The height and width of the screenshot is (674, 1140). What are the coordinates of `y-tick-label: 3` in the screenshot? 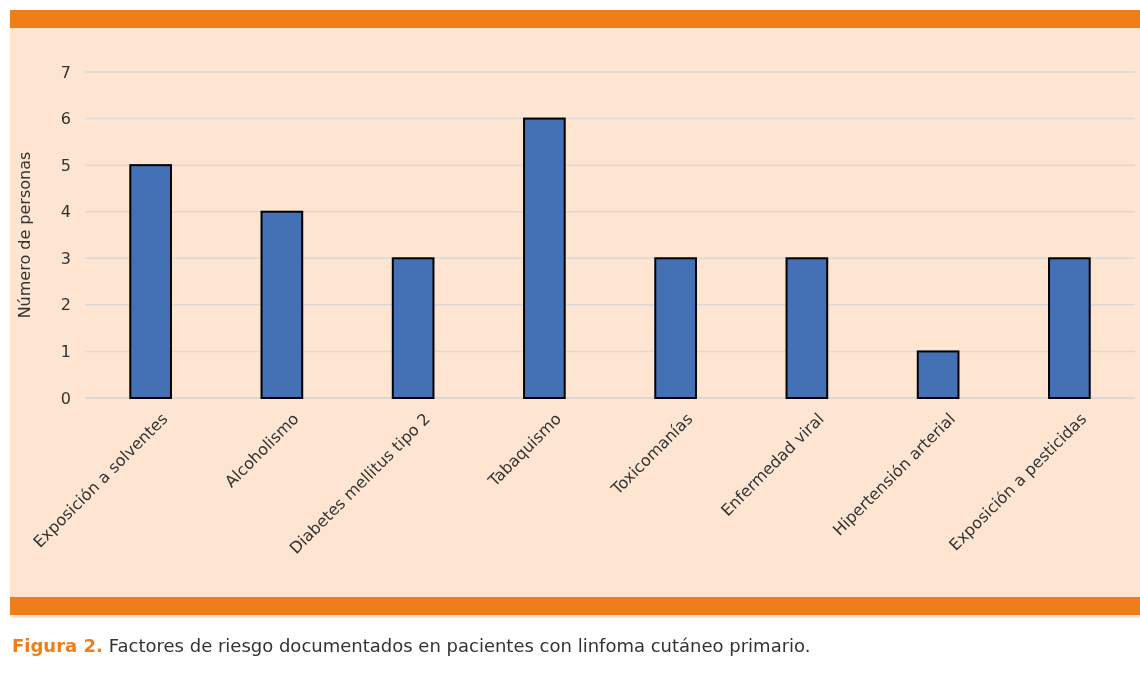 It's located at (65, 258).